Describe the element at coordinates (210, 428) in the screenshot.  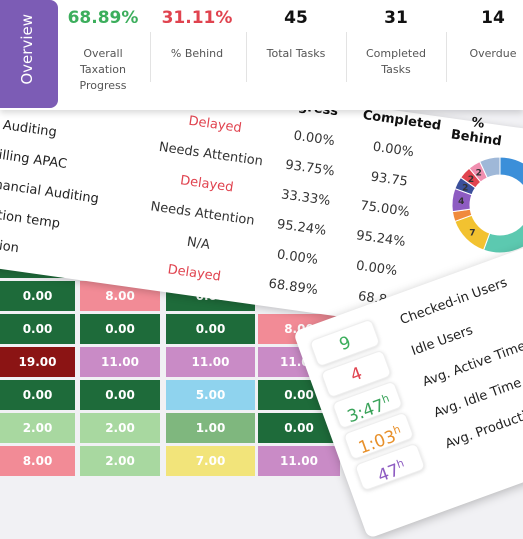
I see `heat-cell: 1.00` at that location.